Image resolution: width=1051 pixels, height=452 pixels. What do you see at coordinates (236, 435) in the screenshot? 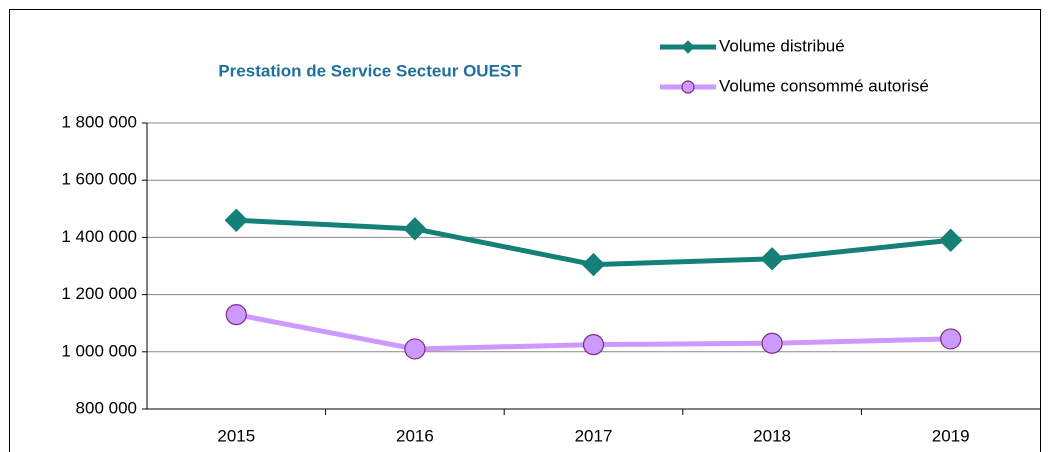
I see `x-tick-label: 2015` at bounding box center [236, 435].